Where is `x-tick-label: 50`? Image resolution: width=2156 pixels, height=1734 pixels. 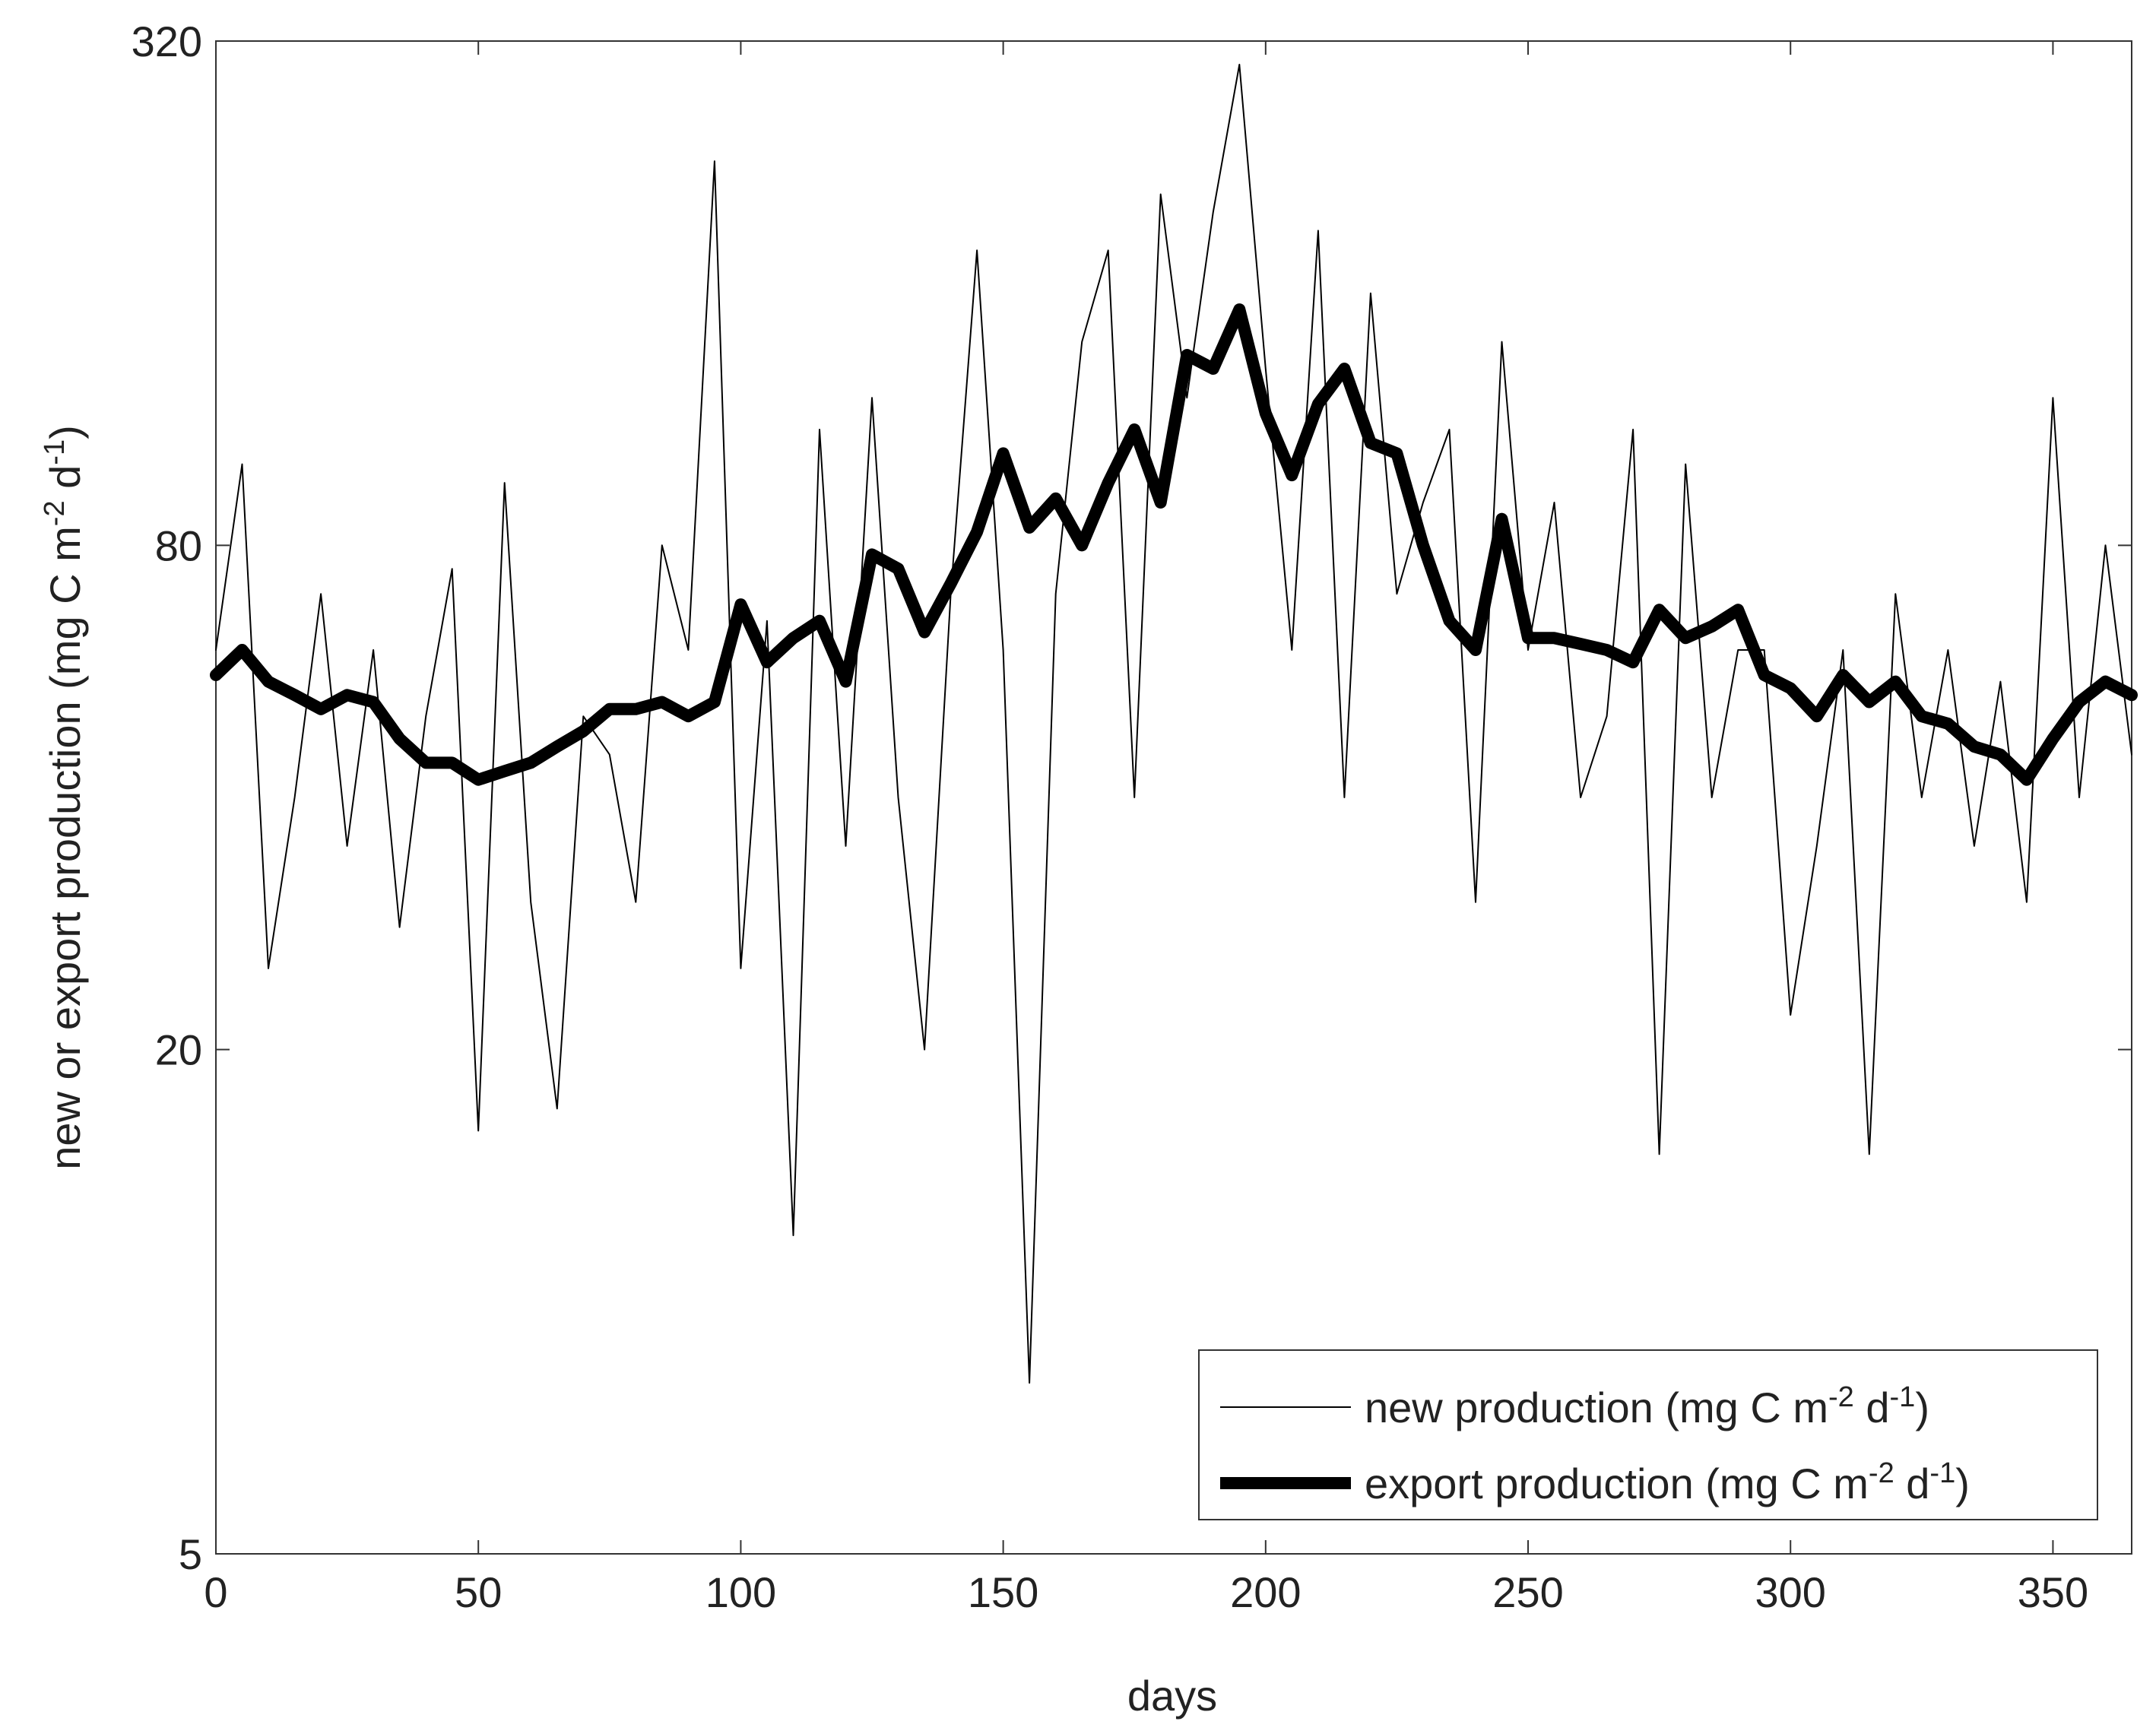
x-tick-label: 50 is located at coordinates (479, 1592).